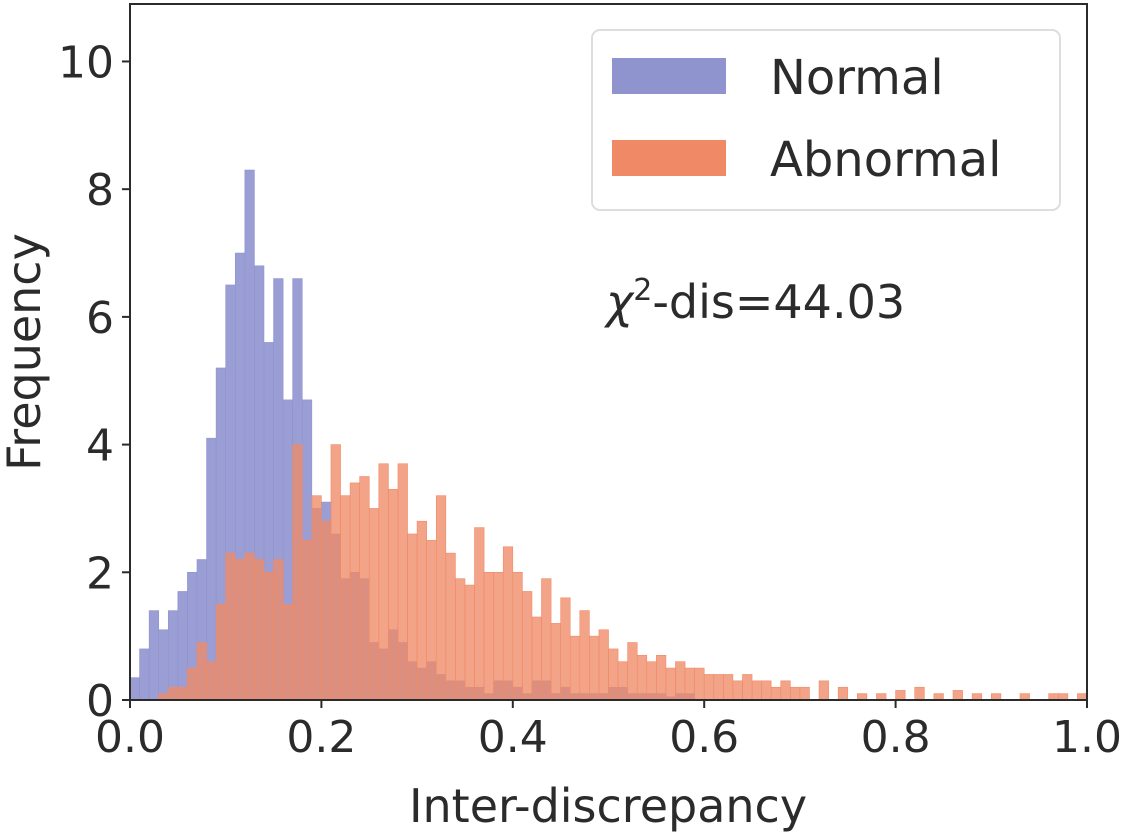 The height and width of the screenshot is (837, 1131). Describe the element at coordinates (1087, 737) in the screenshot. I see `x-tick-label: 1.0` at that location.